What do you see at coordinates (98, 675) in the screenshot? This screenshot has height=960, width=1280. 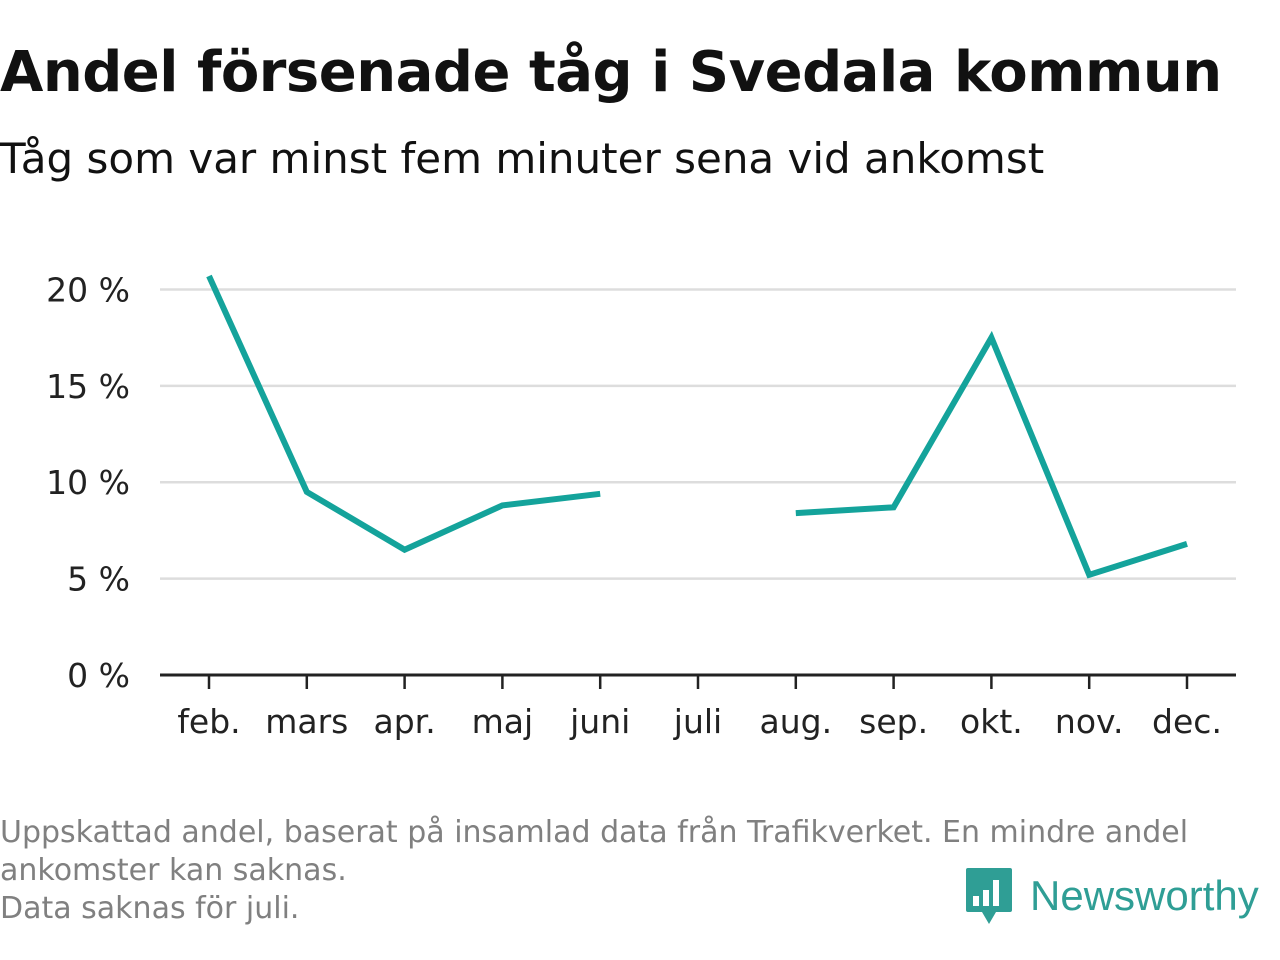 I see `y-tick-label-0: 0 %` at bounding box center [98, 675].